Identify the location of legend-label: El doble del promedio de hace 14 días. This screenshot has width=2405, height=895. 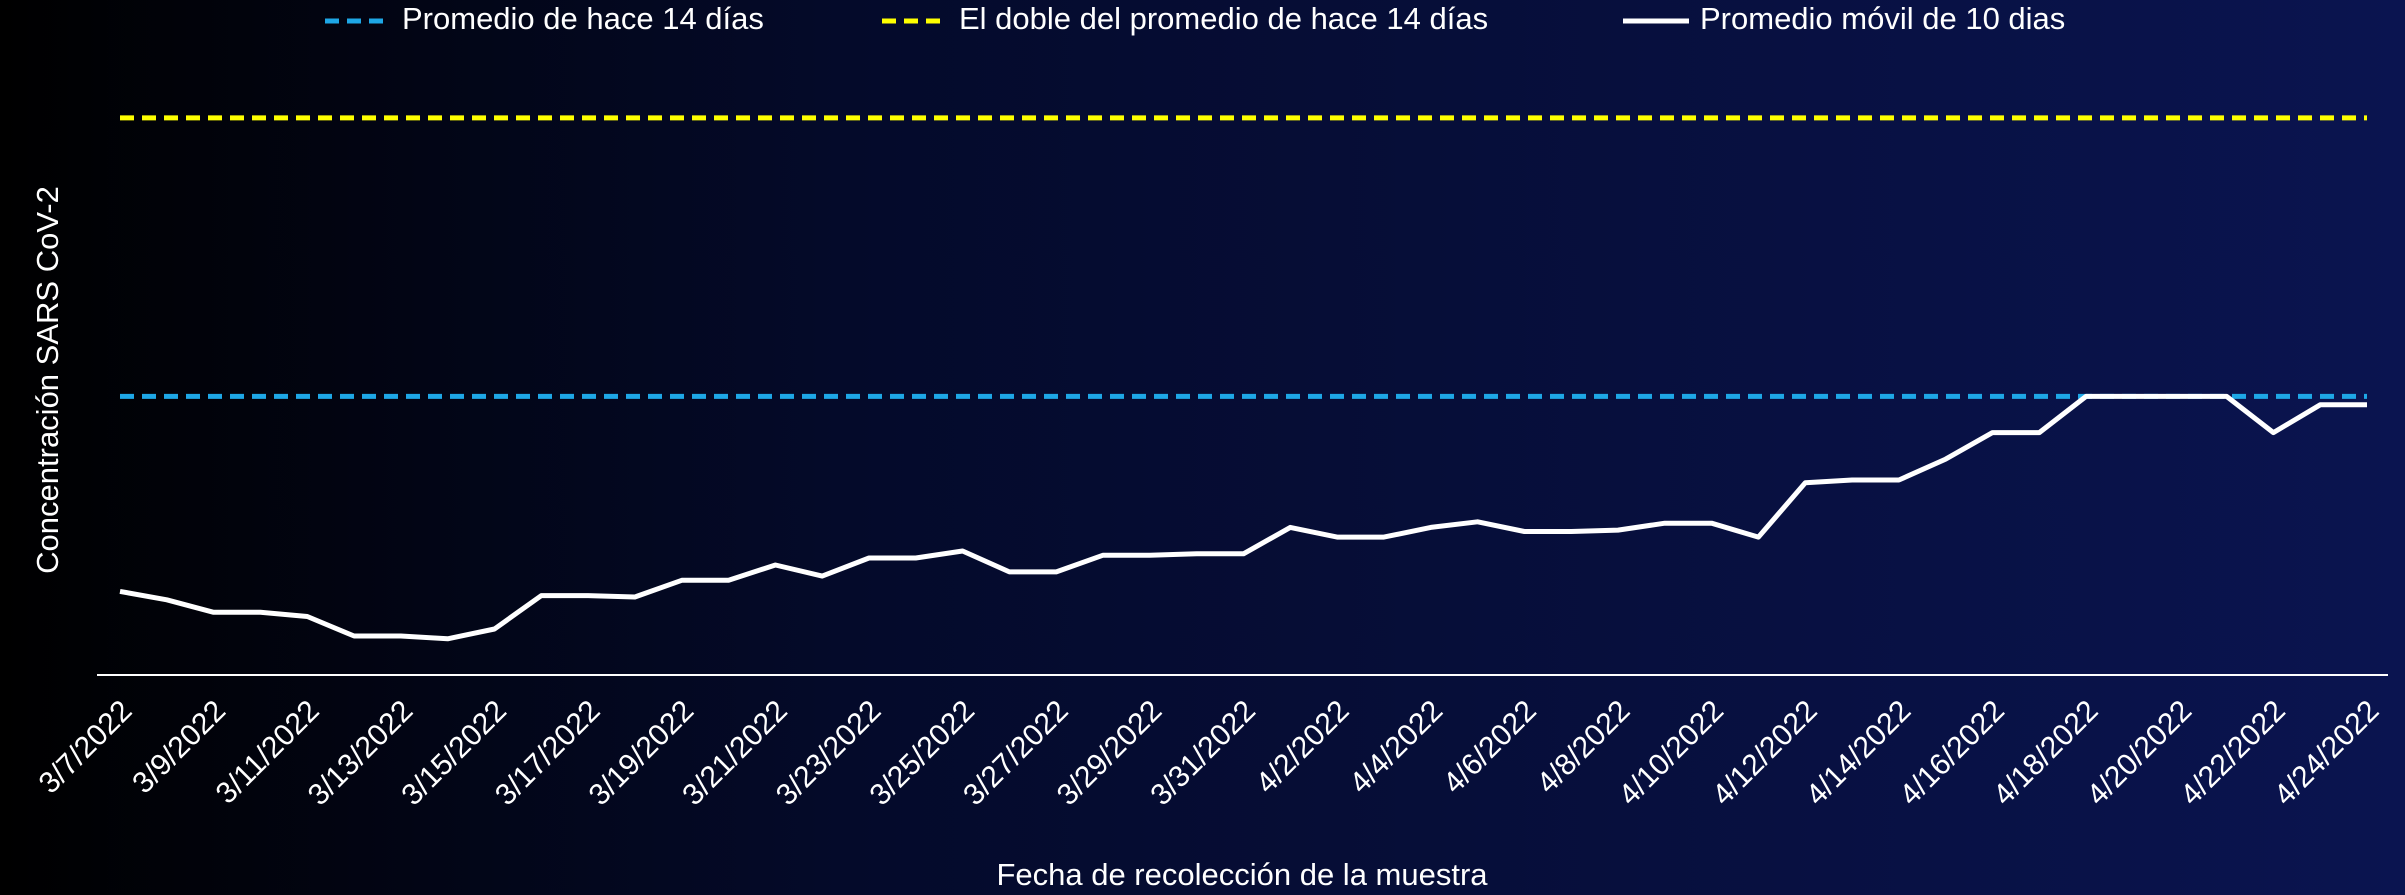
(1223, 18).